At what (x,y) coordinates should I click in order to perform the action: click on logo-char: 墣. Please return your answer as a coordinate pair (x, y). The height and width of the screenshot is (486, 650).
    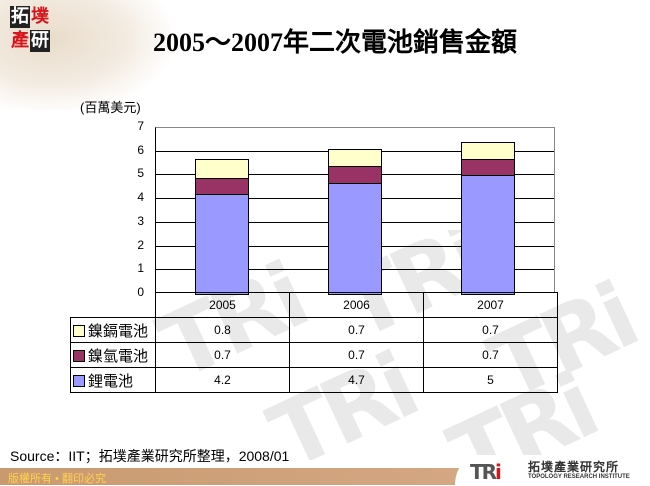
    Looking at the image, I should click on (40, 16).